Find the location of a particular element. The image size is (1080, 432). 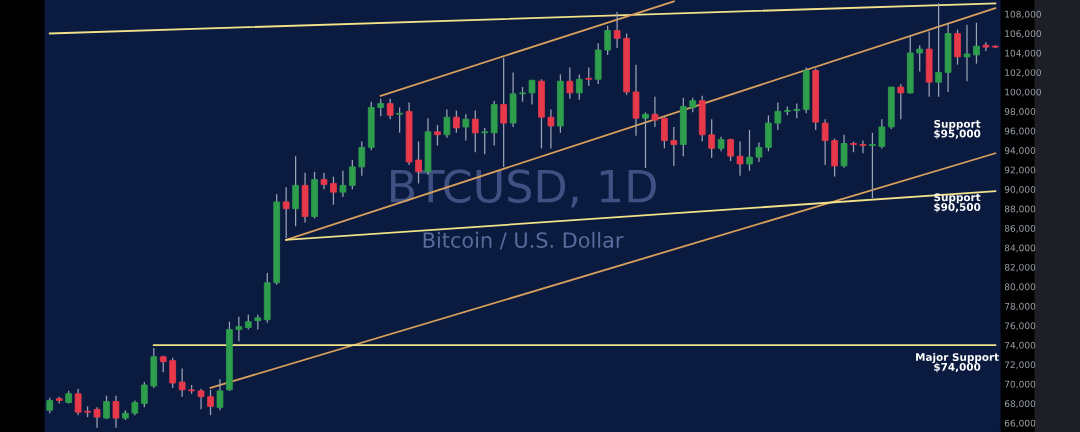

y-tick-label: 70,000 is located at coordinates (1020, 384).